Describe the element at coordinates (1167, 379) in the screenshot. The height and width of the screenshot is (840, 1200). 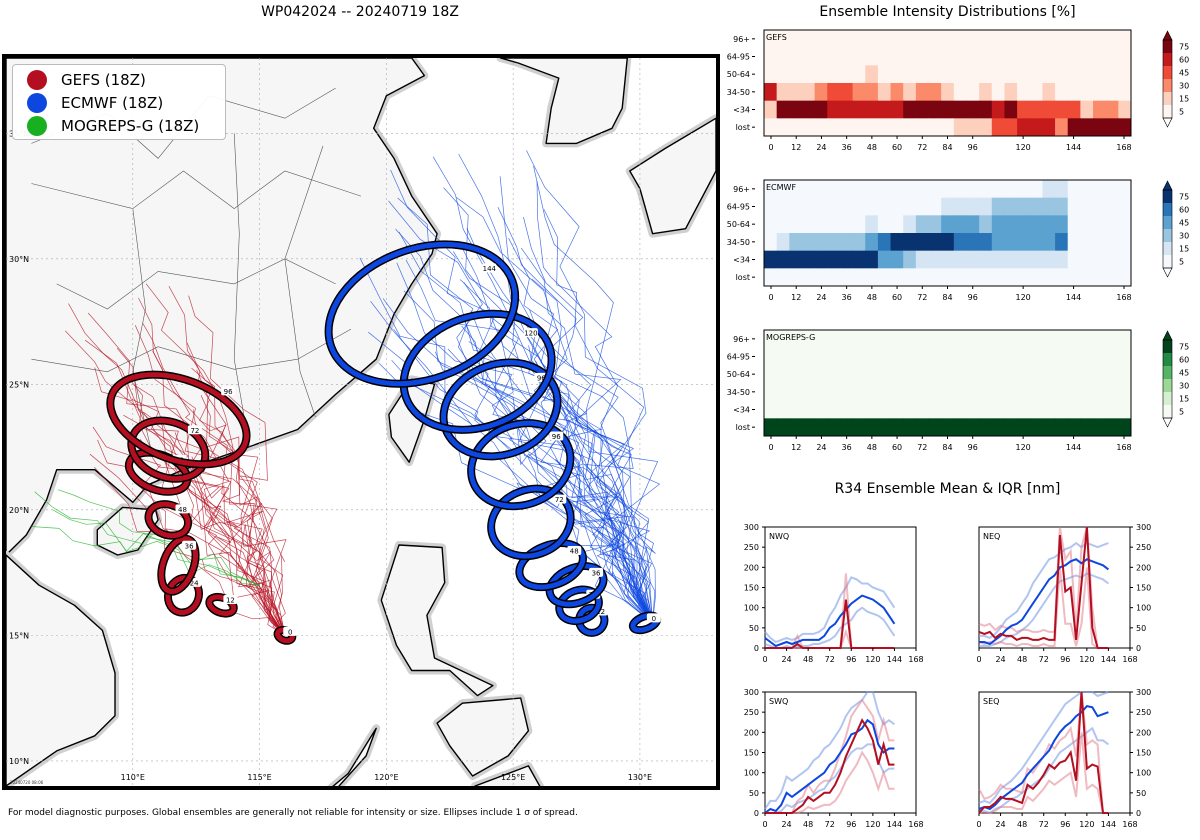
I see `colorbar-frame` at that location.